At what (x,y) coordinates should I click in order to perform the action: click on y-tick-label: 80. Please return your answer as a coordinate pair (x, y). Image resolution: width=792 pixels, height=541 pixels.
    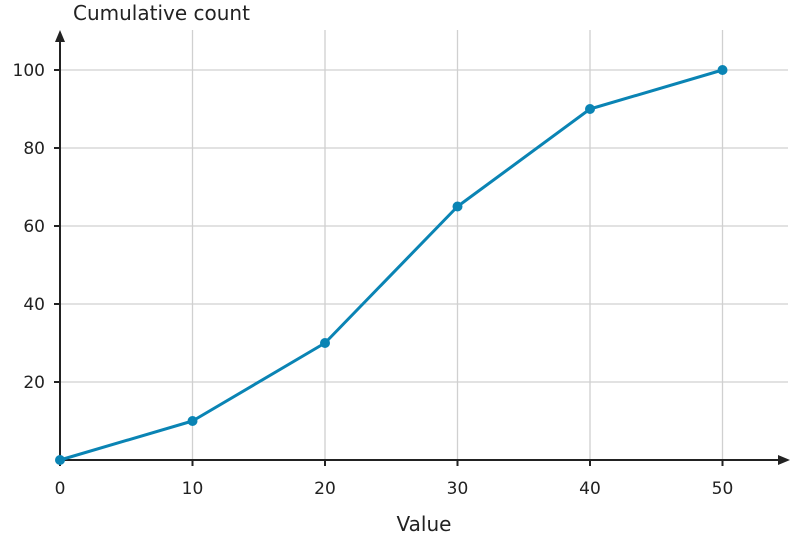
    Looking at the image, I should click on (34, 149).